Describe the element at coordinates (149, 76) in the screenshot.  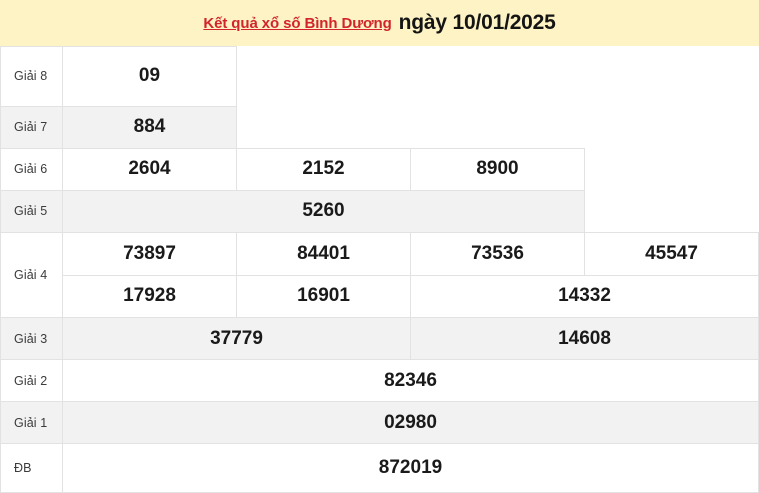
I see `prize-value-8-1: 09` at that location.